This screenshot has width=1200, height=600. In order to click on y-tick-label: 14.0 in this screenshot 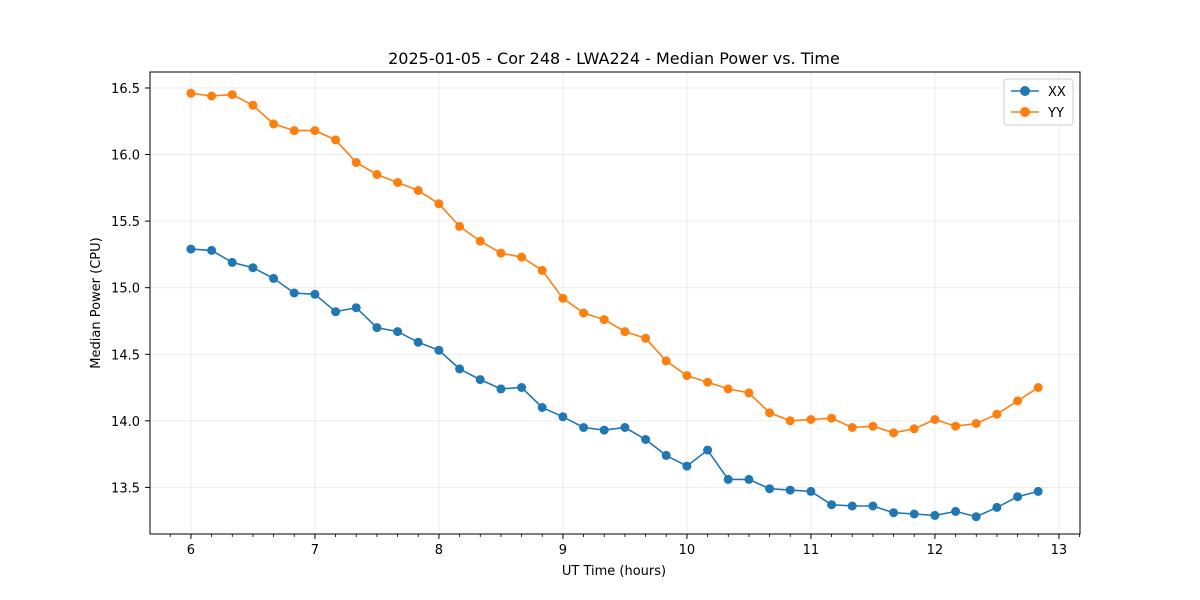, I will do `click(125, 422)`.